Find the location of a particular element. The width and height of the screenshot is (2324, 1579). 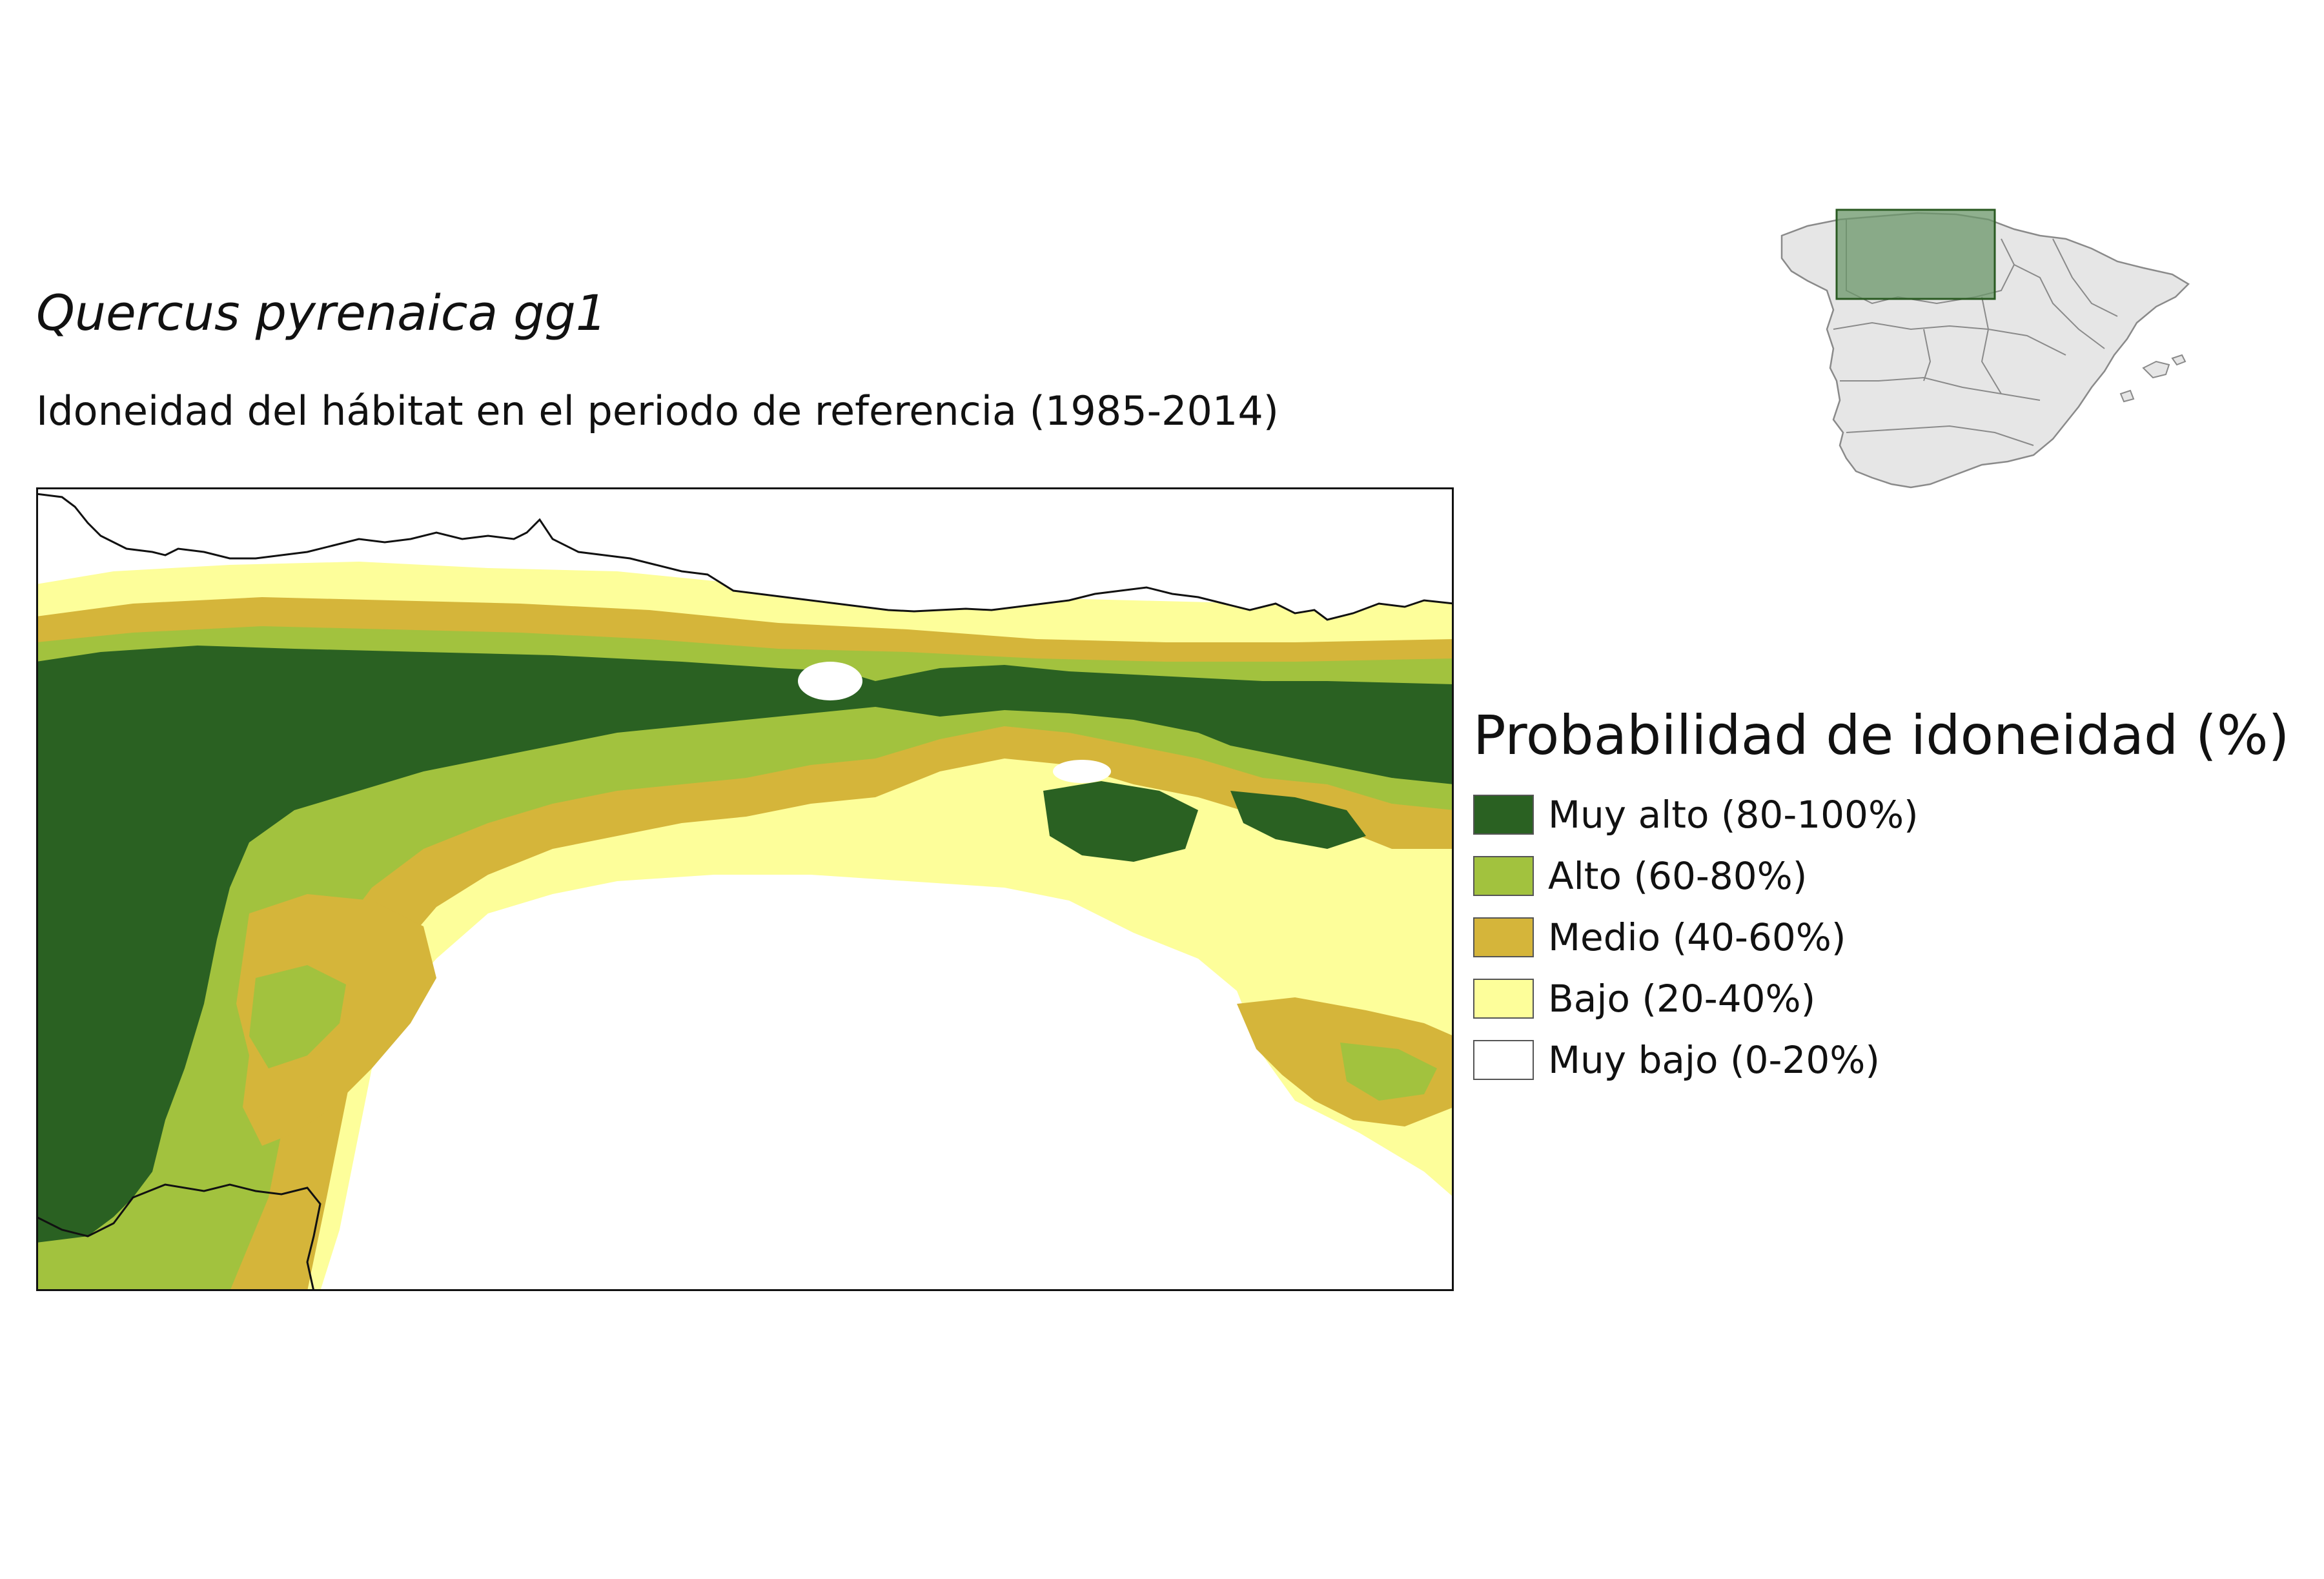

region-borders is located at coordinates (1975, 332).